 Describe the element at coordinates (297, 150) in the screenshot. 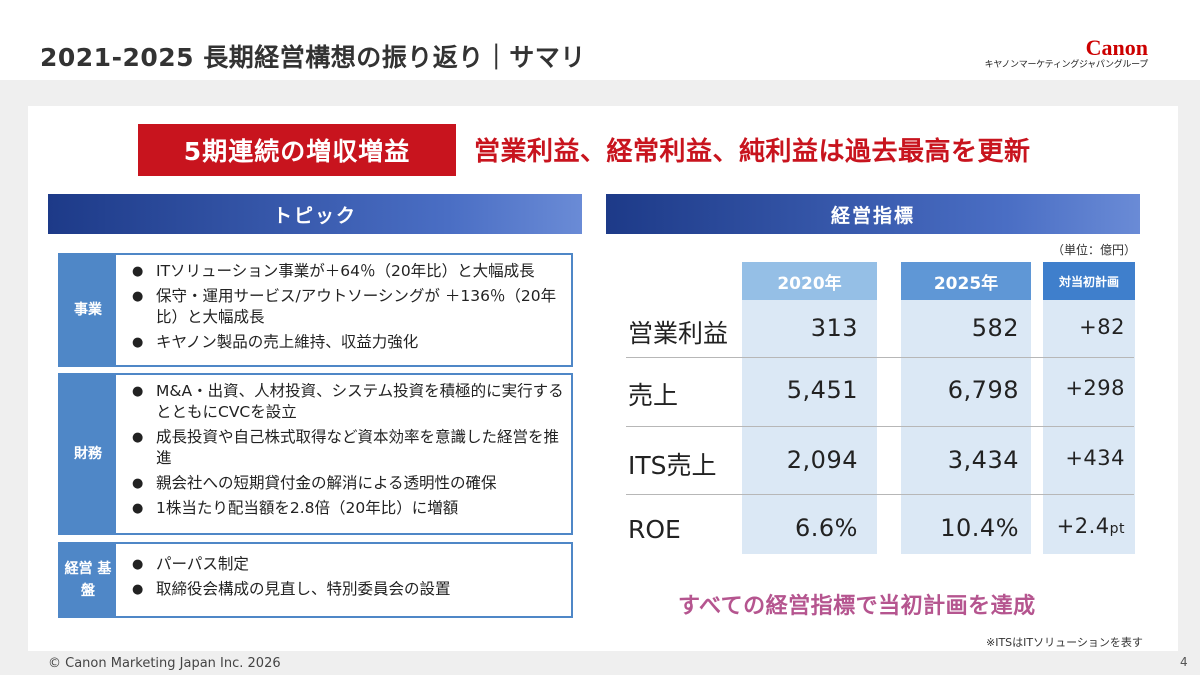

I see `summary-badge: 5期連続の増収増益` at that location.